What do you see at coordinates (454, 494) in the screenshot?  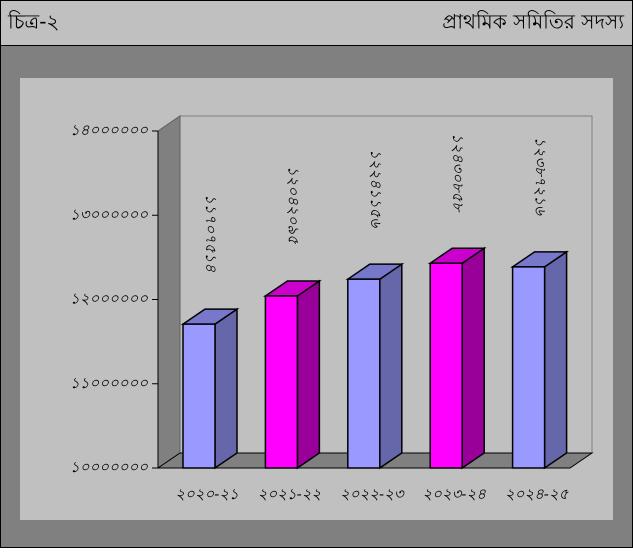 I see `x-tick-label: ২০২৩-২৪` at bounding box center [454, 494].